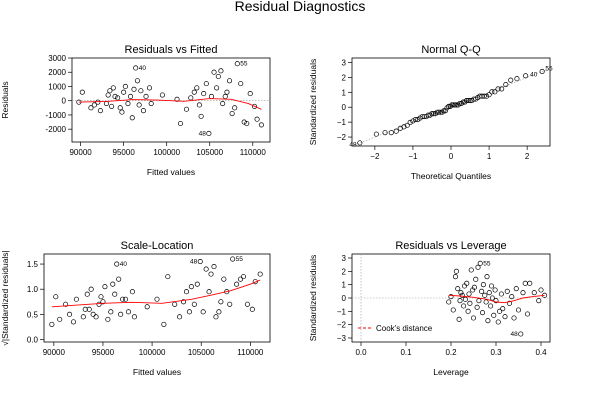  What do you see at coordinates (451, 156) in the screenshot?
I see `x-tick-label: 0` at bounding box center [451, 156].